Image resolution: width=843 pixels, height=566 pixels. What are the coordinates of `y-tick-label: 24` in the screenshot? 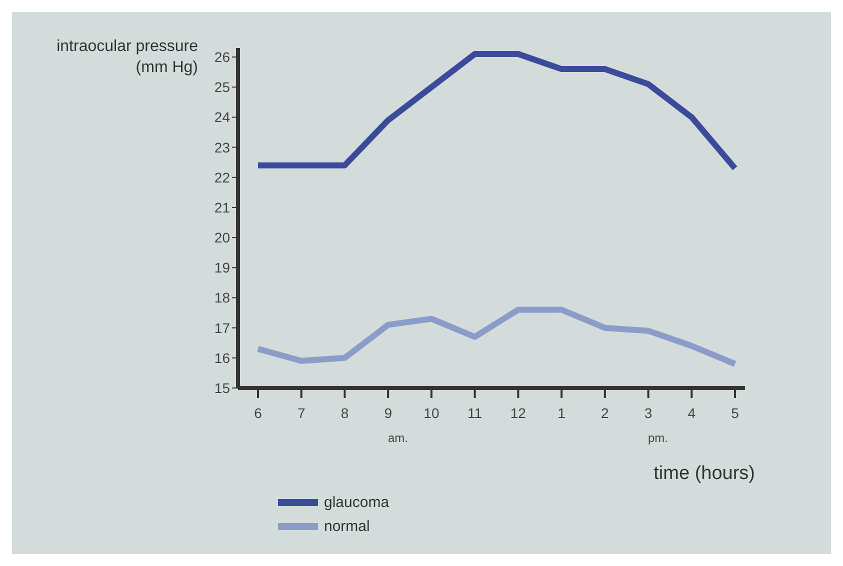 It's located at (222, 117).